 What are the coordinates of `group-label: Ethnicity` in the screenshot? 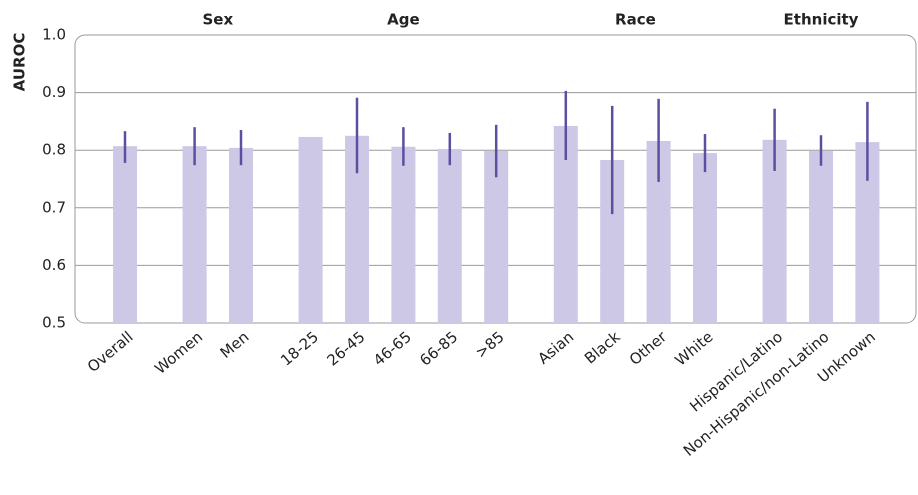 It's located at (821, 20).